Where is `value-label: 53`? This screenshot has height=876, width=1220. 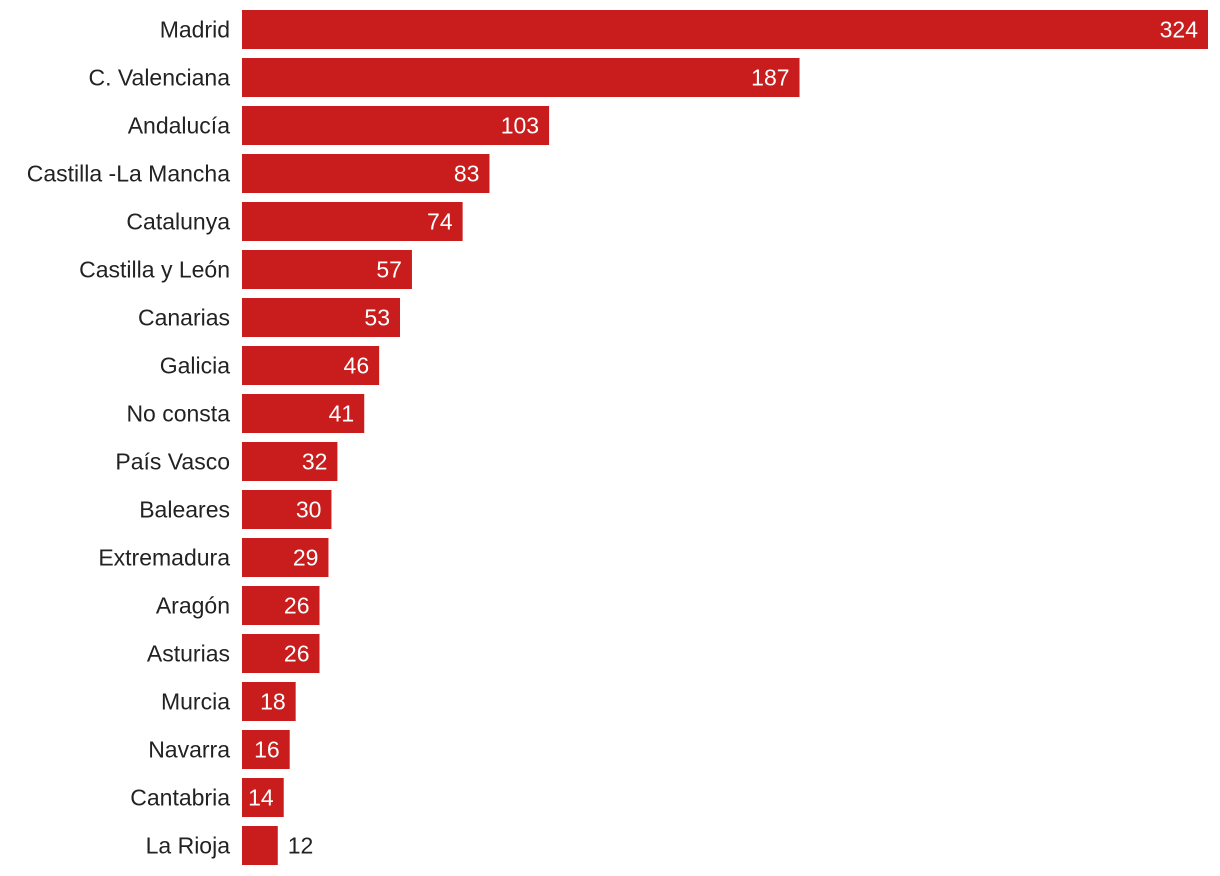
value-label: 53 is located at coordinates (377, 318).